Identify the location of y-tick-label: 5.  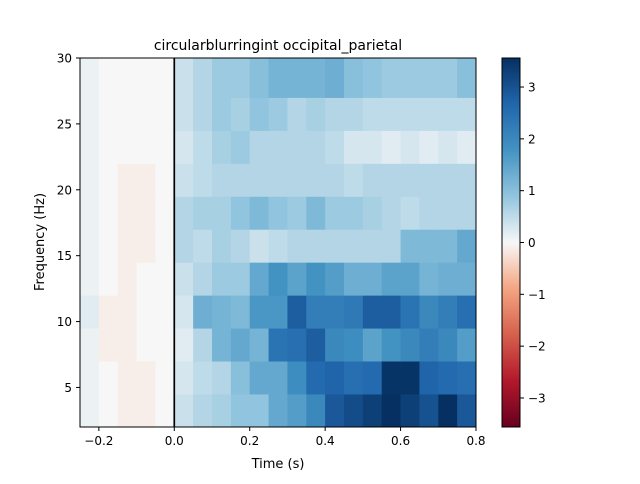
(68, 388).